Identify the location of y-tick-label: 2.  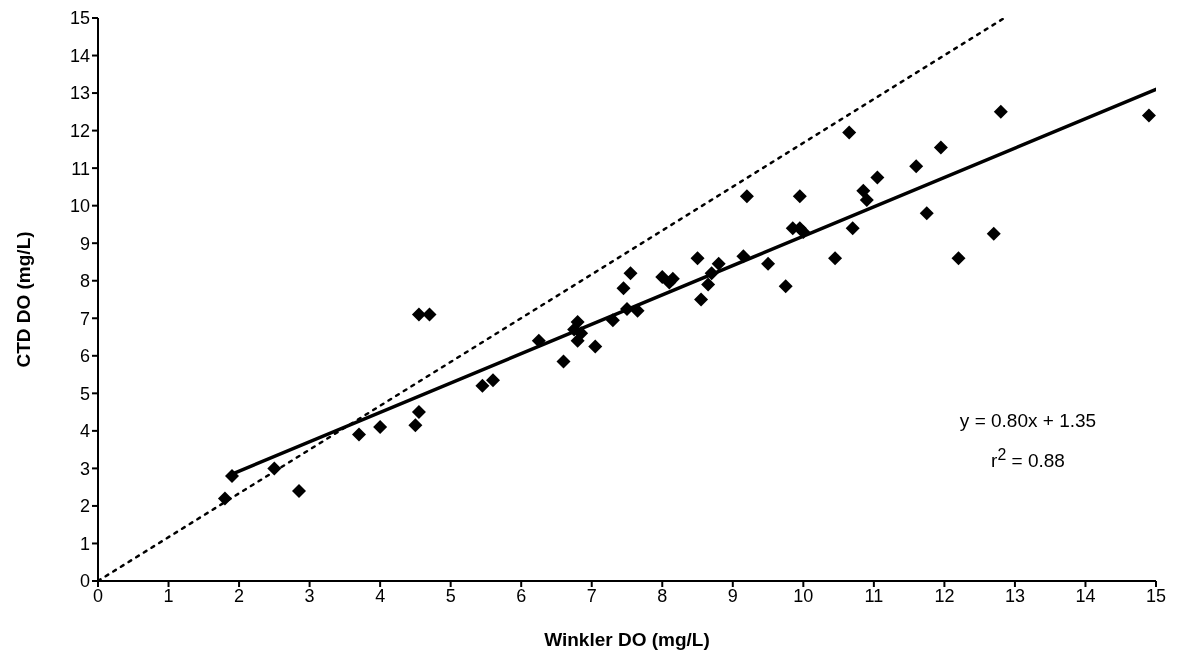
(84, 506).